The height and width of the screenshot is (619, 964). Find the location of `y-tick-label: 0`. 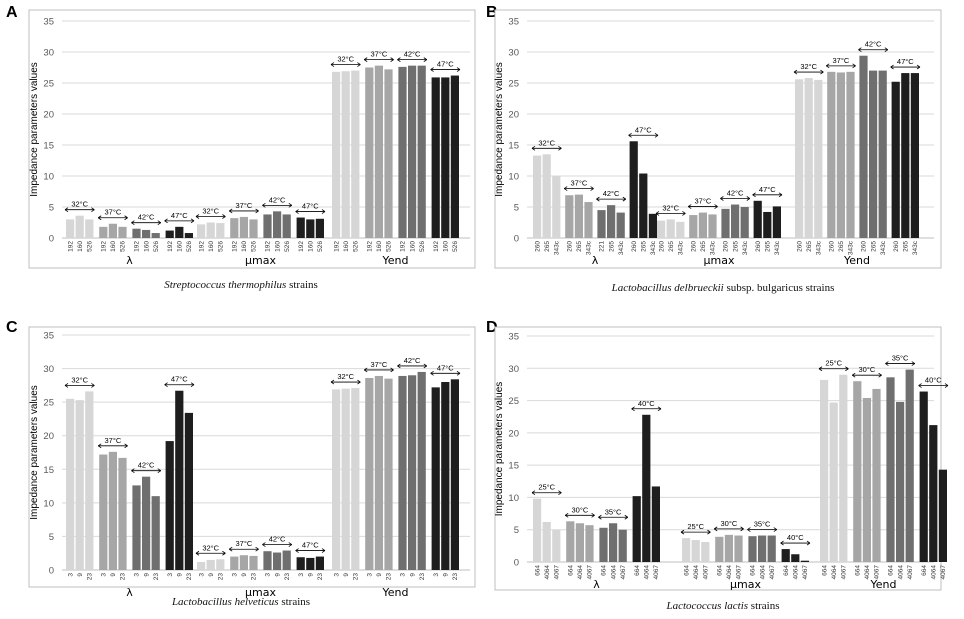

y-tick-label: 0 is located at coordinates (516, 239).